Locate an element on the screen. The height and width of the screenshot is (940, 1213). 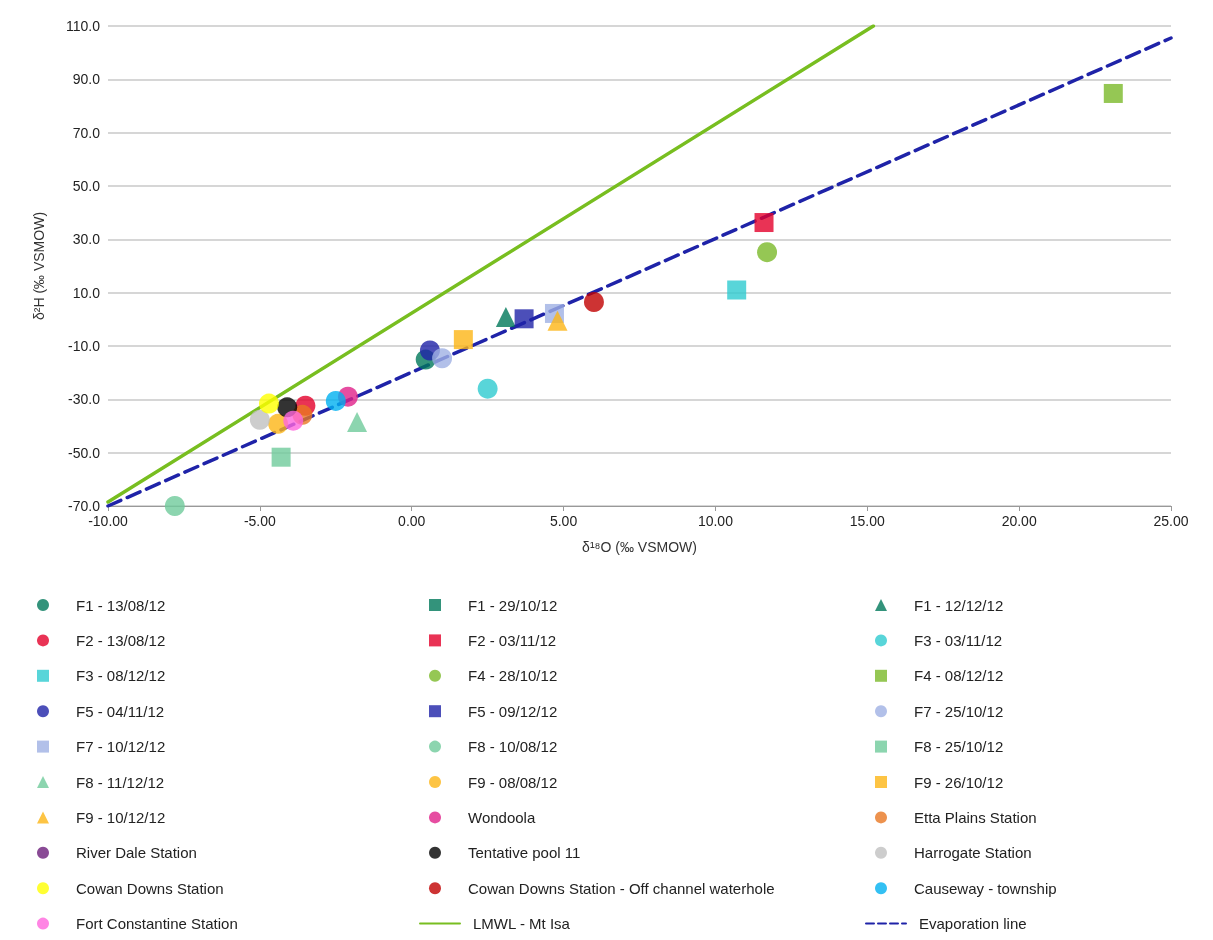
y-tick-label: -30.0 is located at coordinates (84, 399).